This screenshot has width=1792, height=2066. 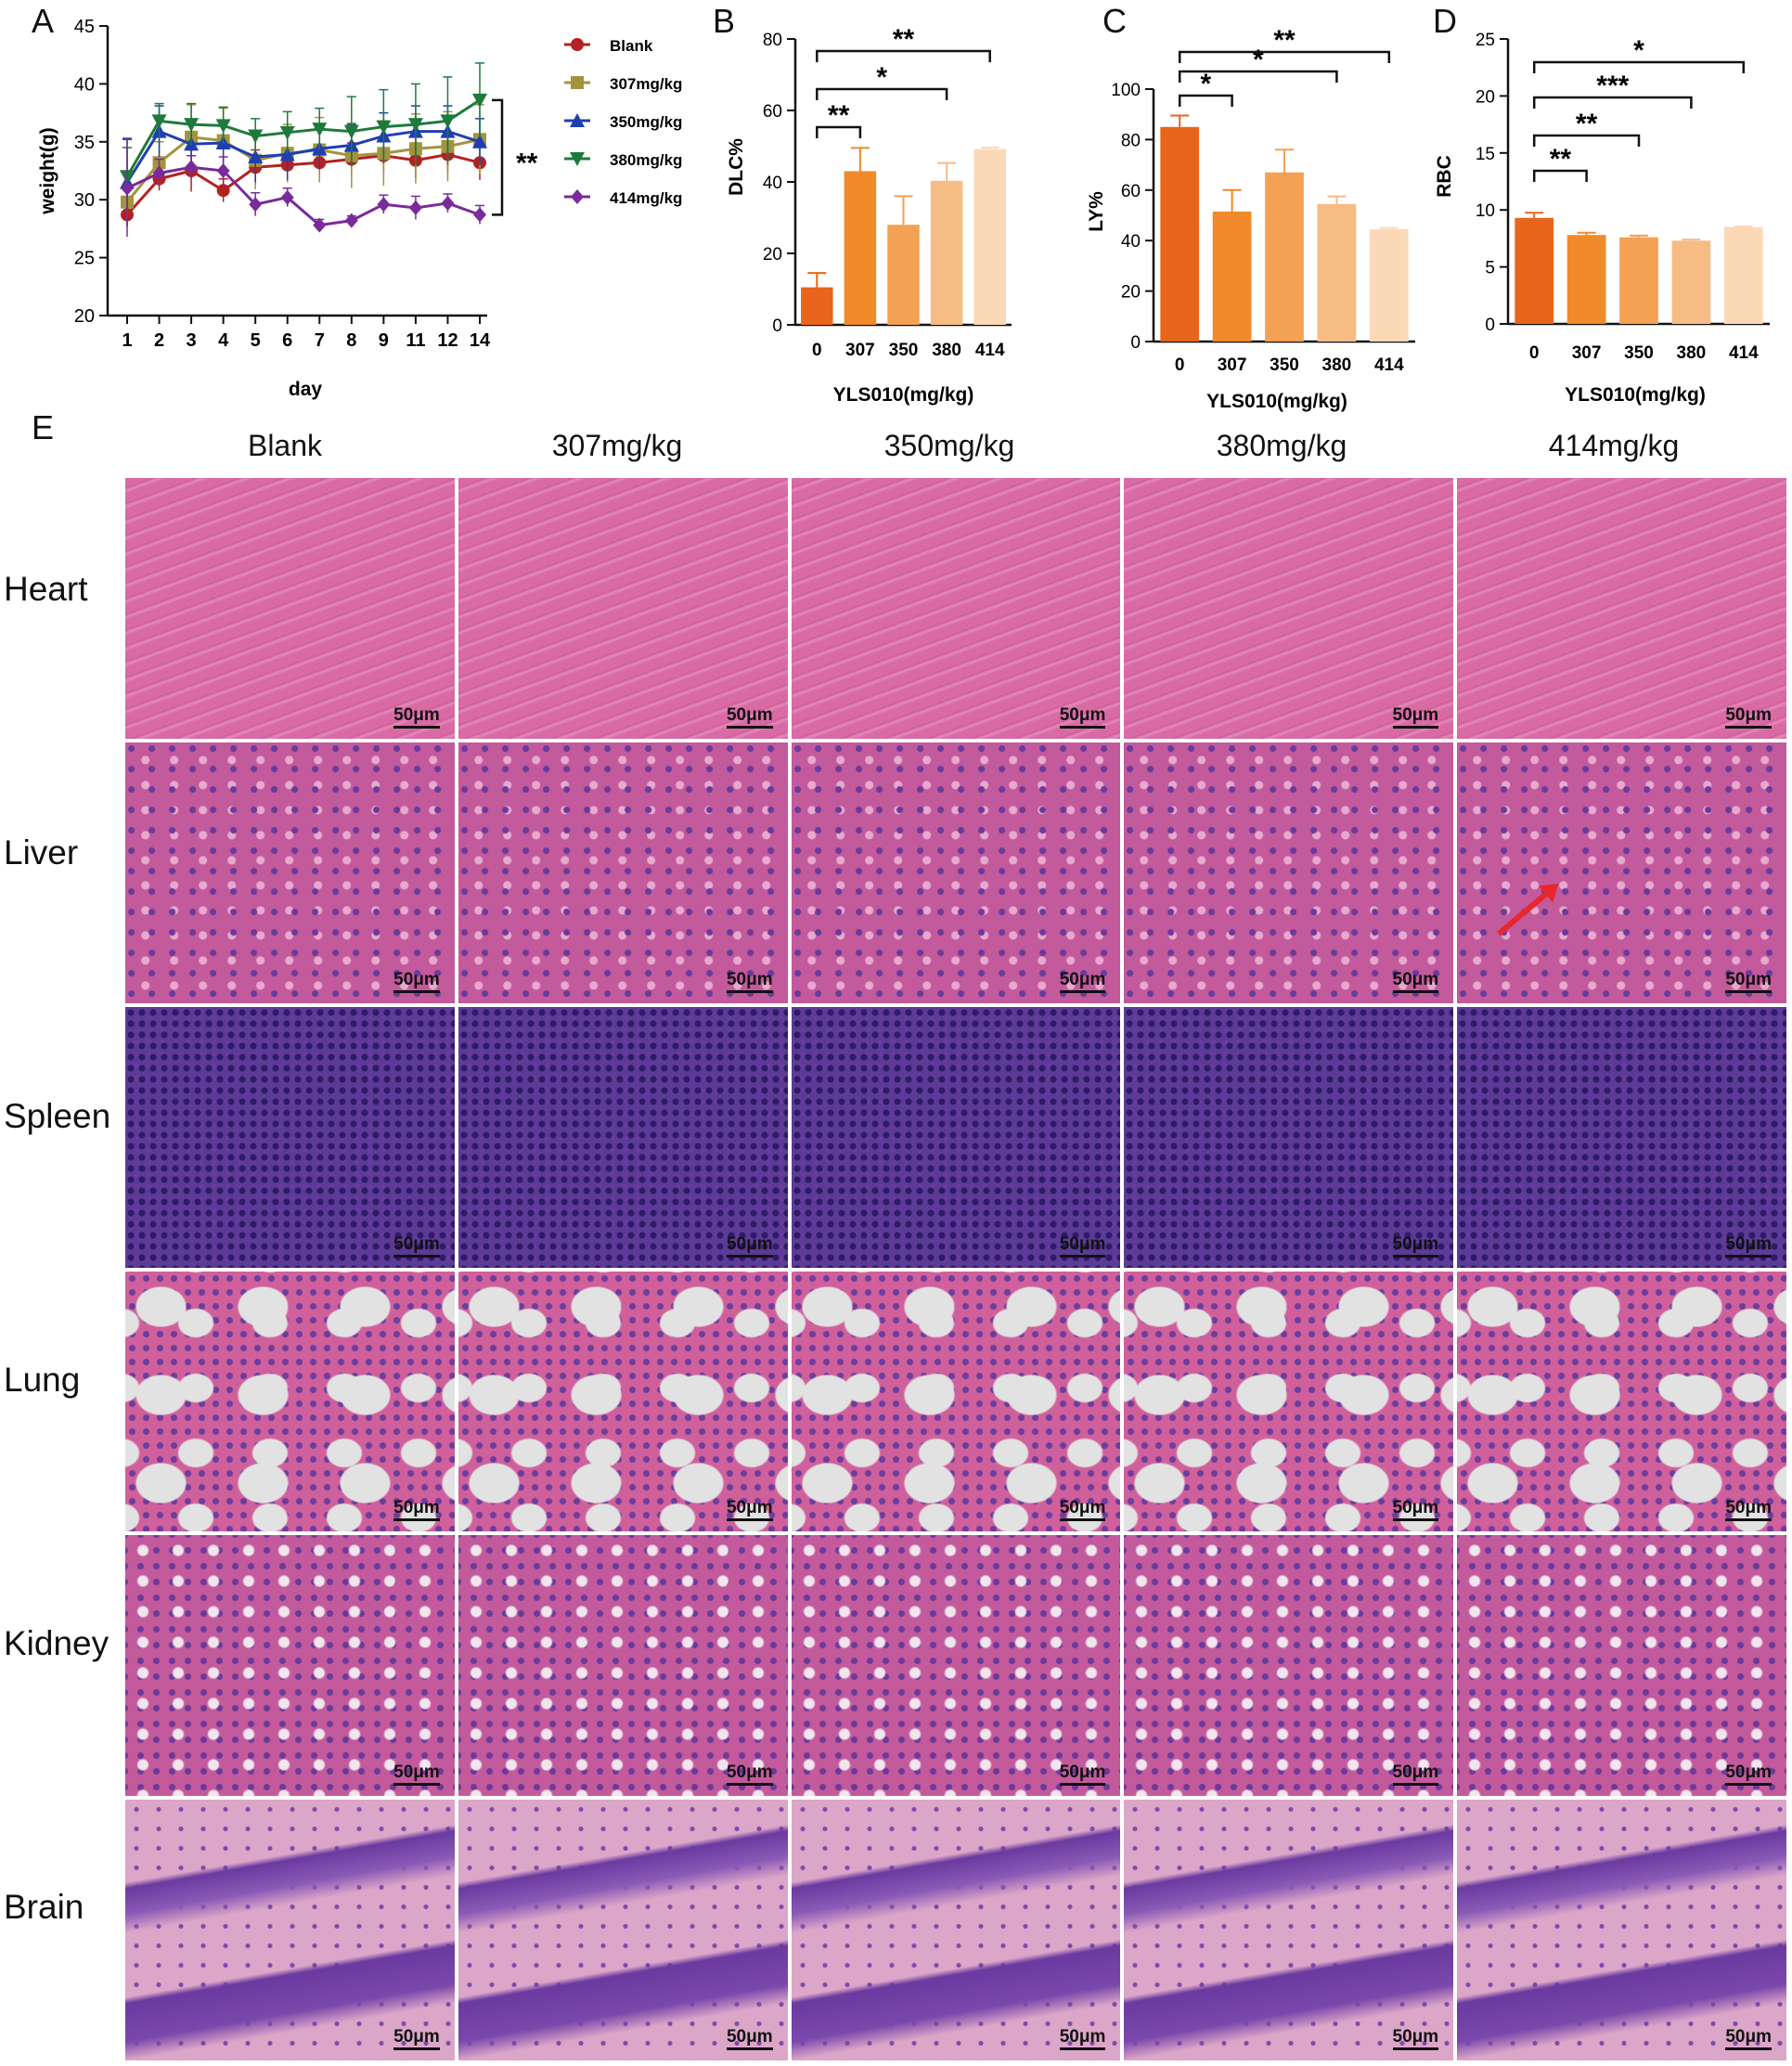 What do you see at coordinates (577, 120) in the screenshot?
I see `legend-marker` at bounding box center [577, 120].